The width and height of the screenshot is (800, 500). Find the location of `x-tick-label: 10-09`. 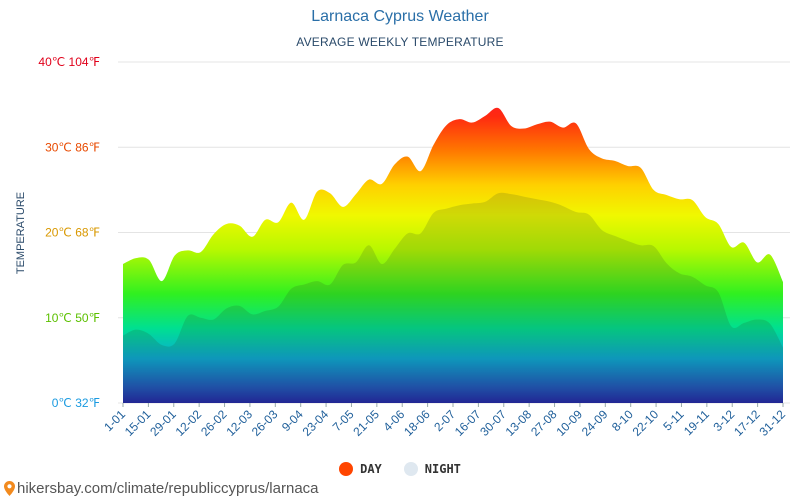

x-tick-label: 10-09 is located at coordinates (569, 423).